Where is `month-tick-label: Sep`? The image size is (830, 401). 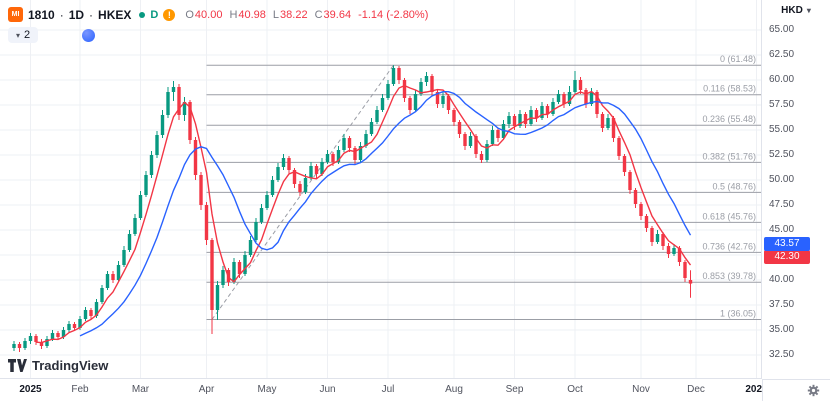
month-tick-label: Sep is located at coordinates (514, 389).